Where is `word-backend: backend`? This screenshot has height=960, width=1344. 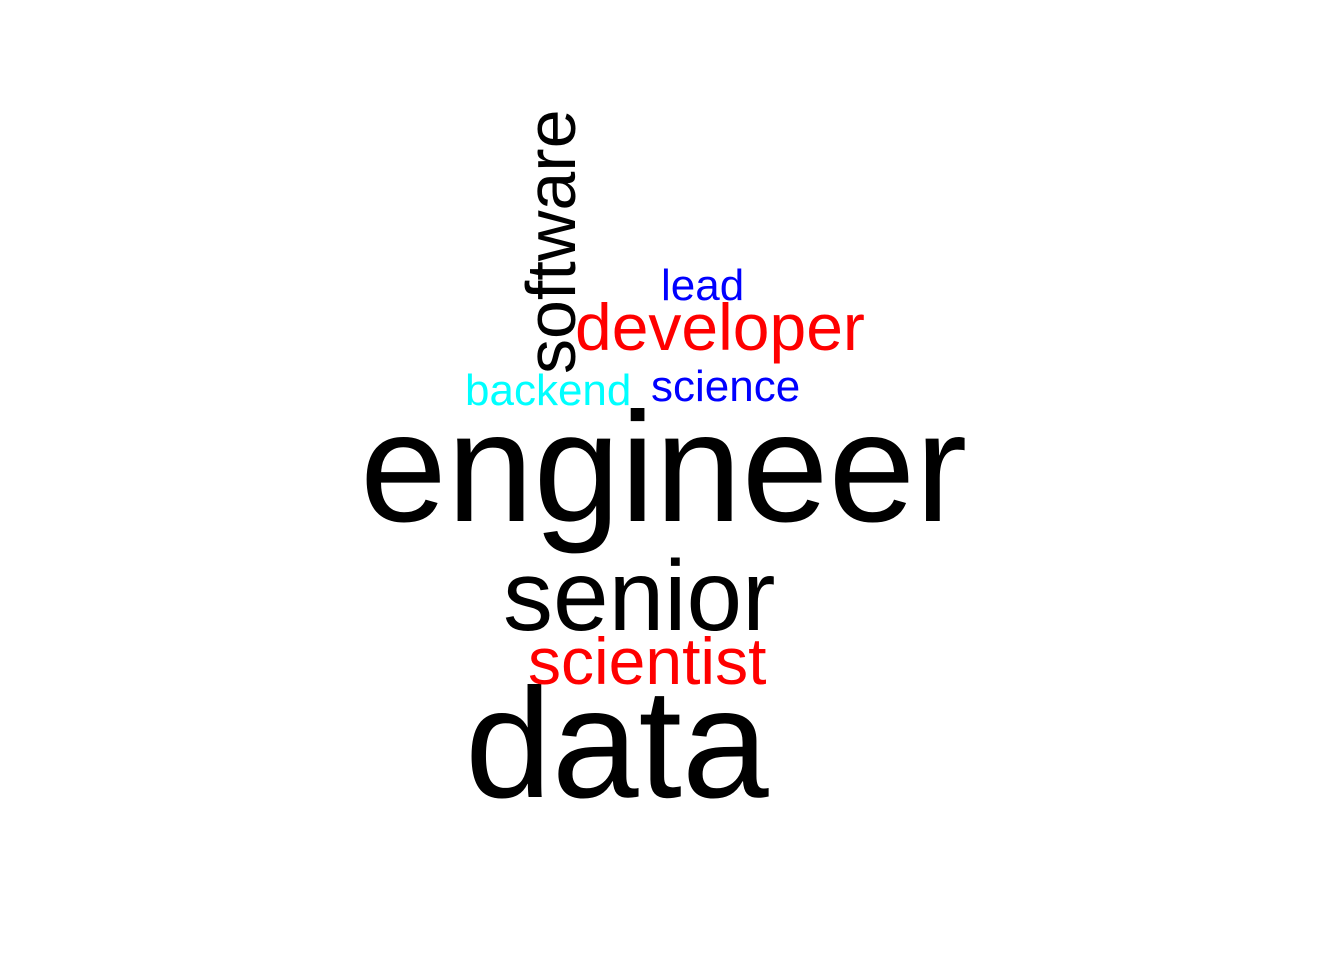
word-backend: backend is located at coordinates (548, 390).